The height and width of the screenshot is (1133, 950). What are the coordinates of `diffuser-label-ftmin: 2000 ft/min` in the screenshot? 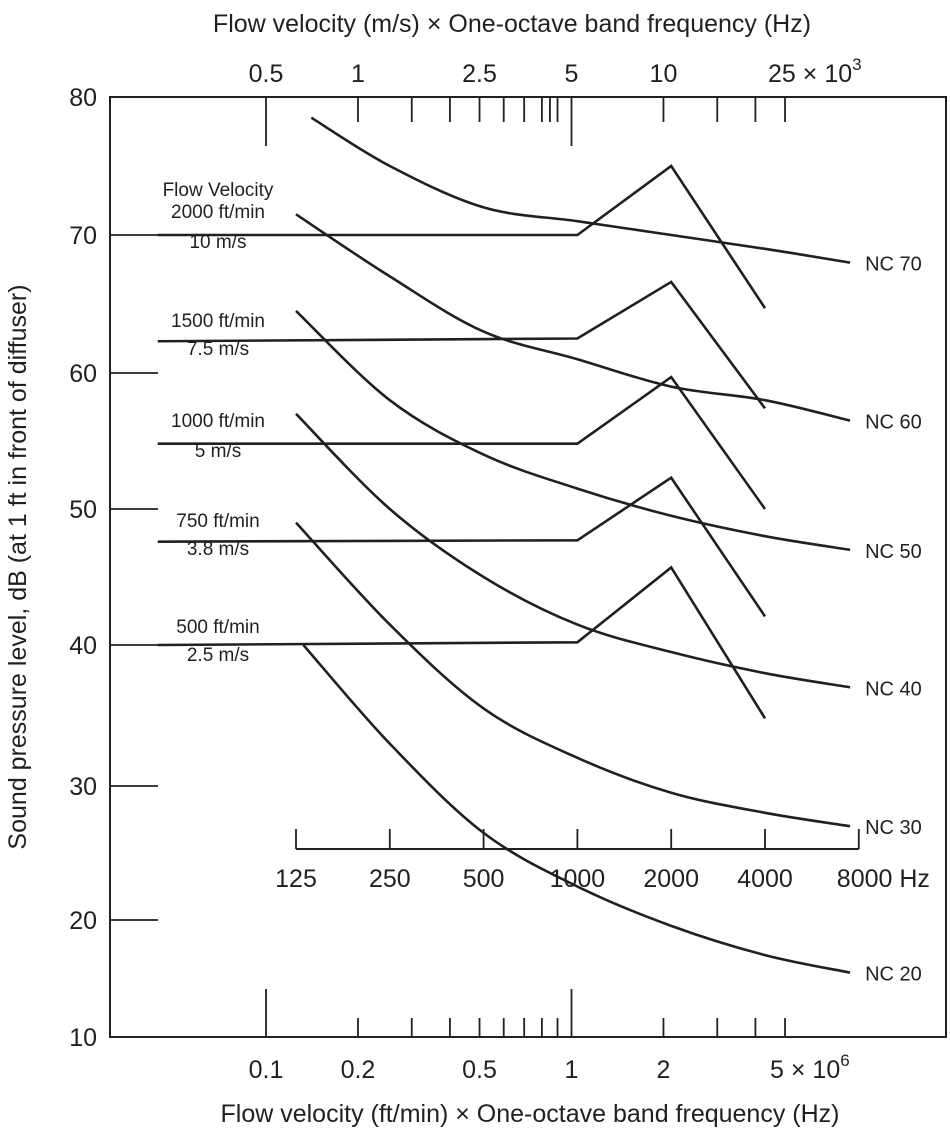 It's located at (218, 212).